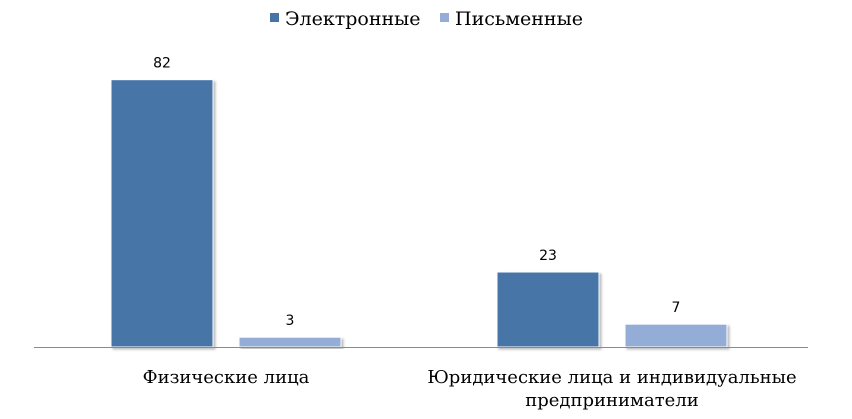  I want to click on category-label-1-line-0: Юридические лица и индивидуальные, so click(611, 377).